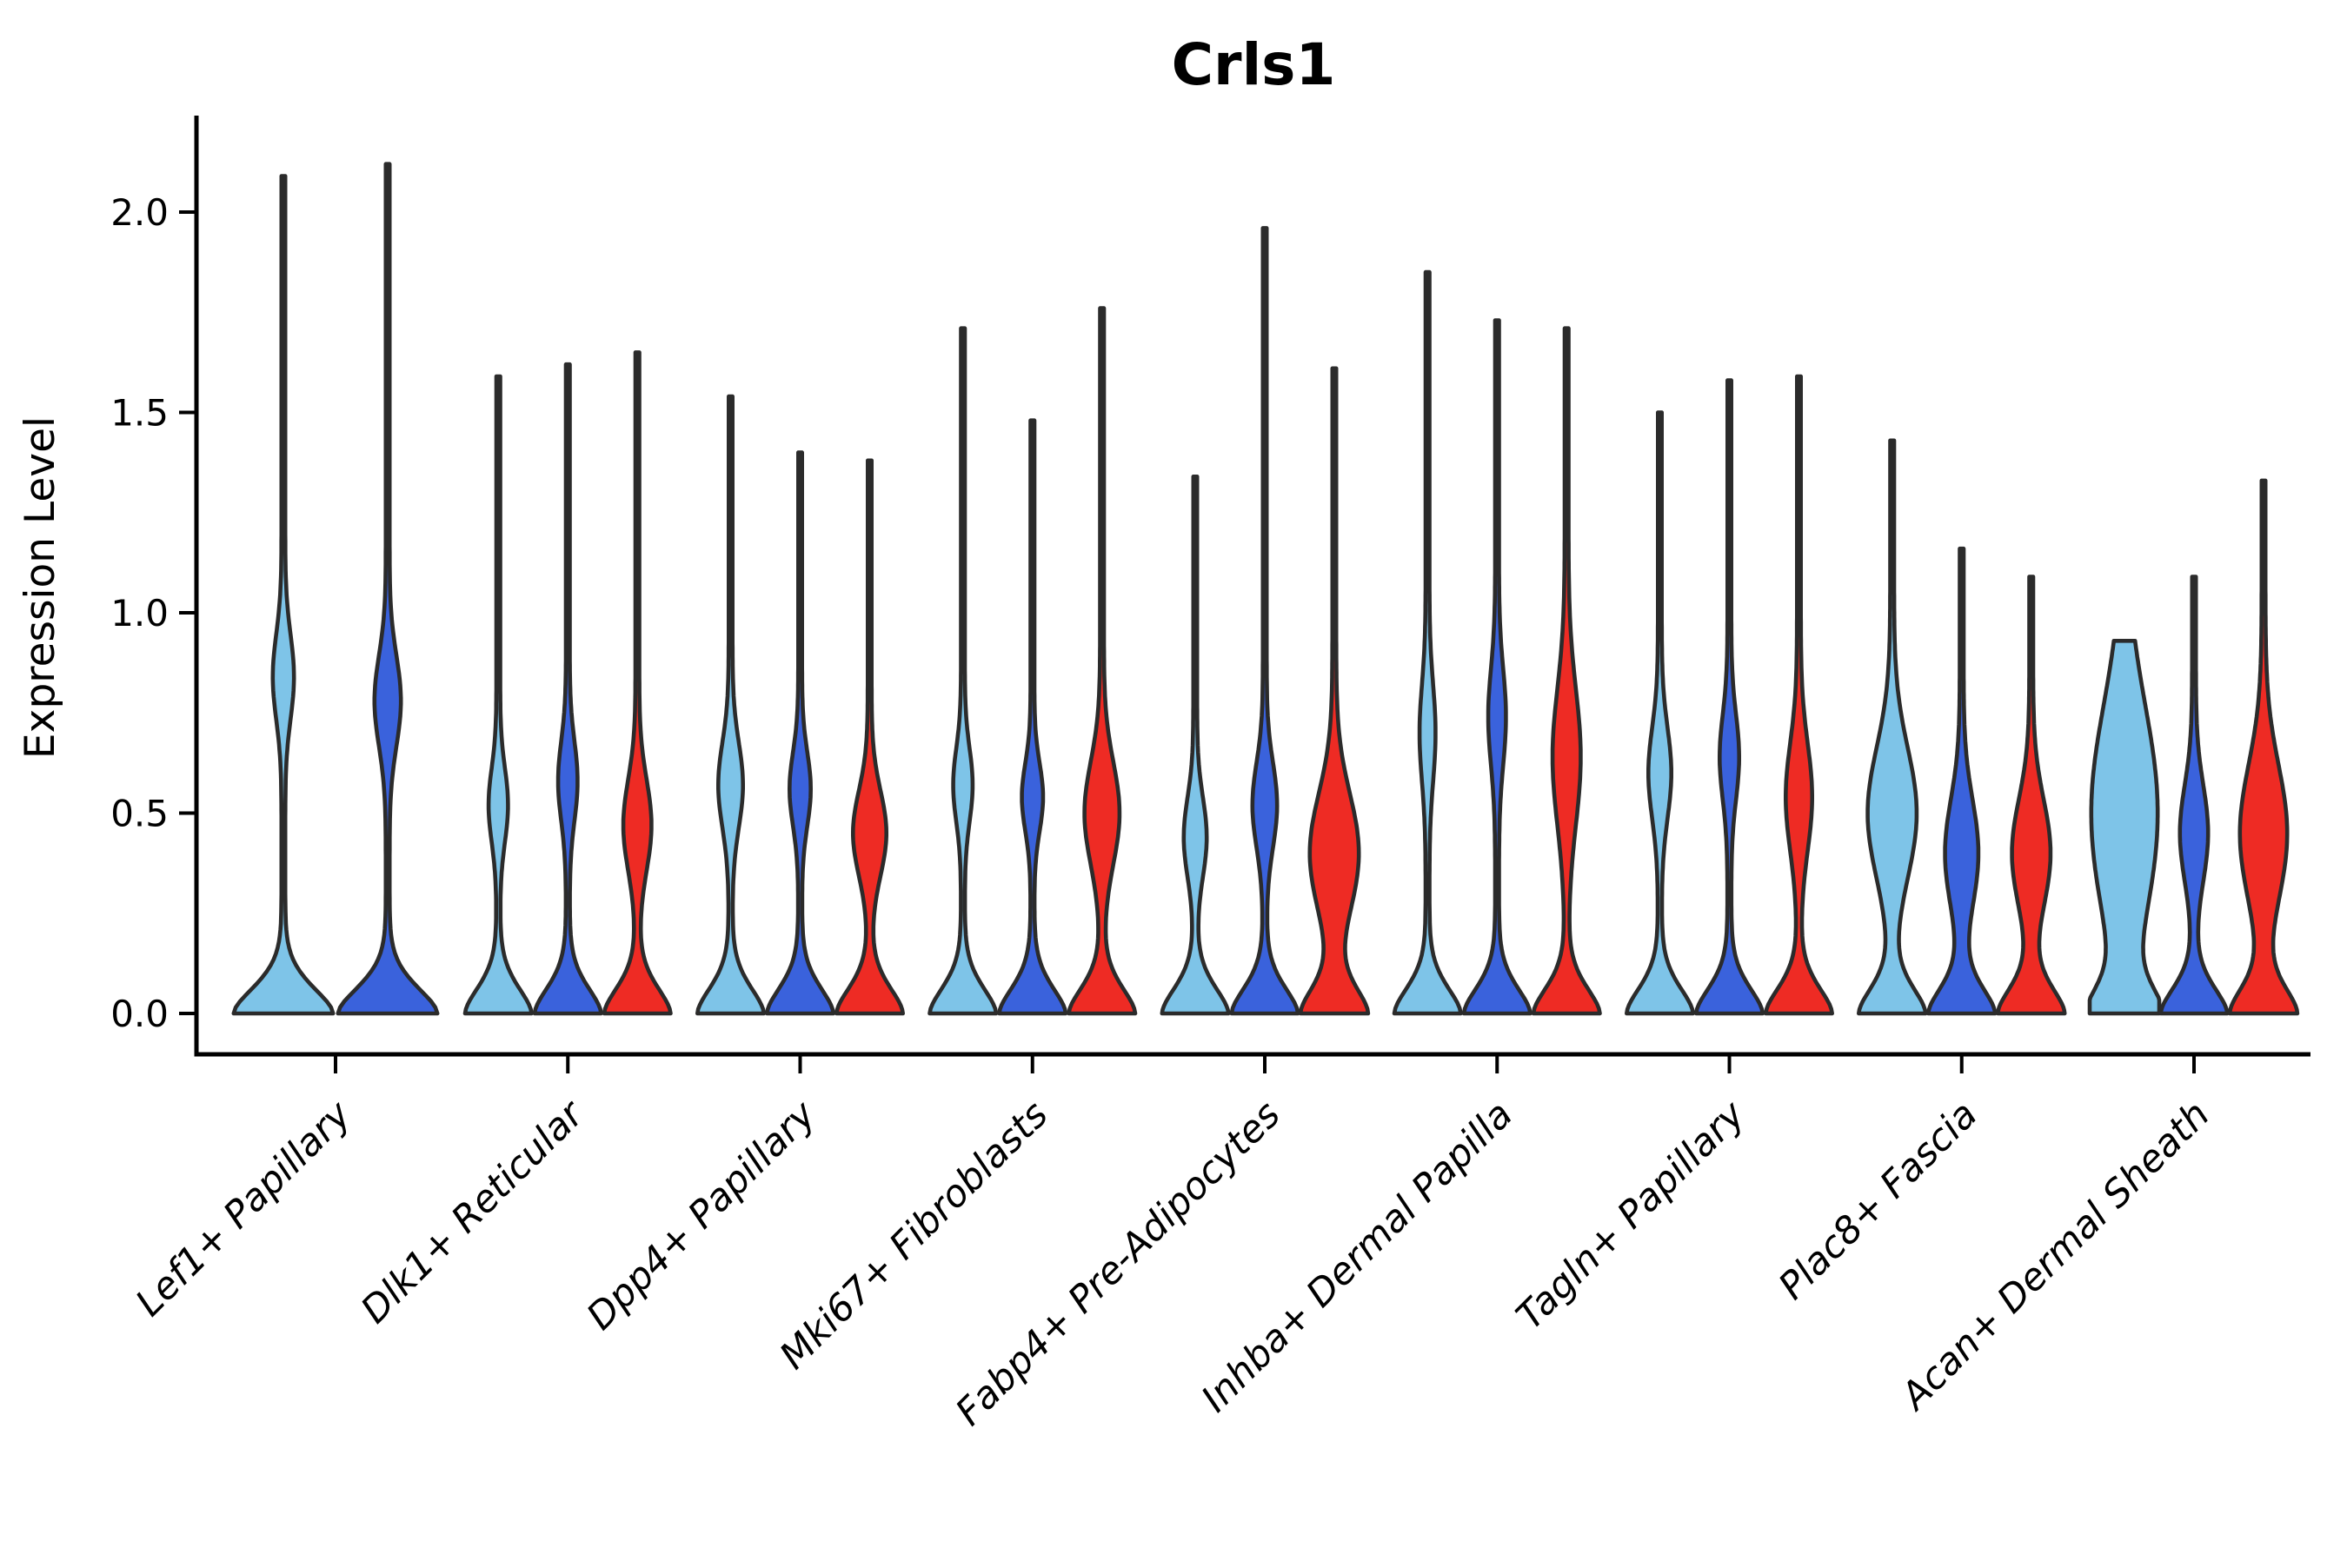 The image size is (2347, 1568). I want to click on violin-dpp4-split3, so click(869, 737).